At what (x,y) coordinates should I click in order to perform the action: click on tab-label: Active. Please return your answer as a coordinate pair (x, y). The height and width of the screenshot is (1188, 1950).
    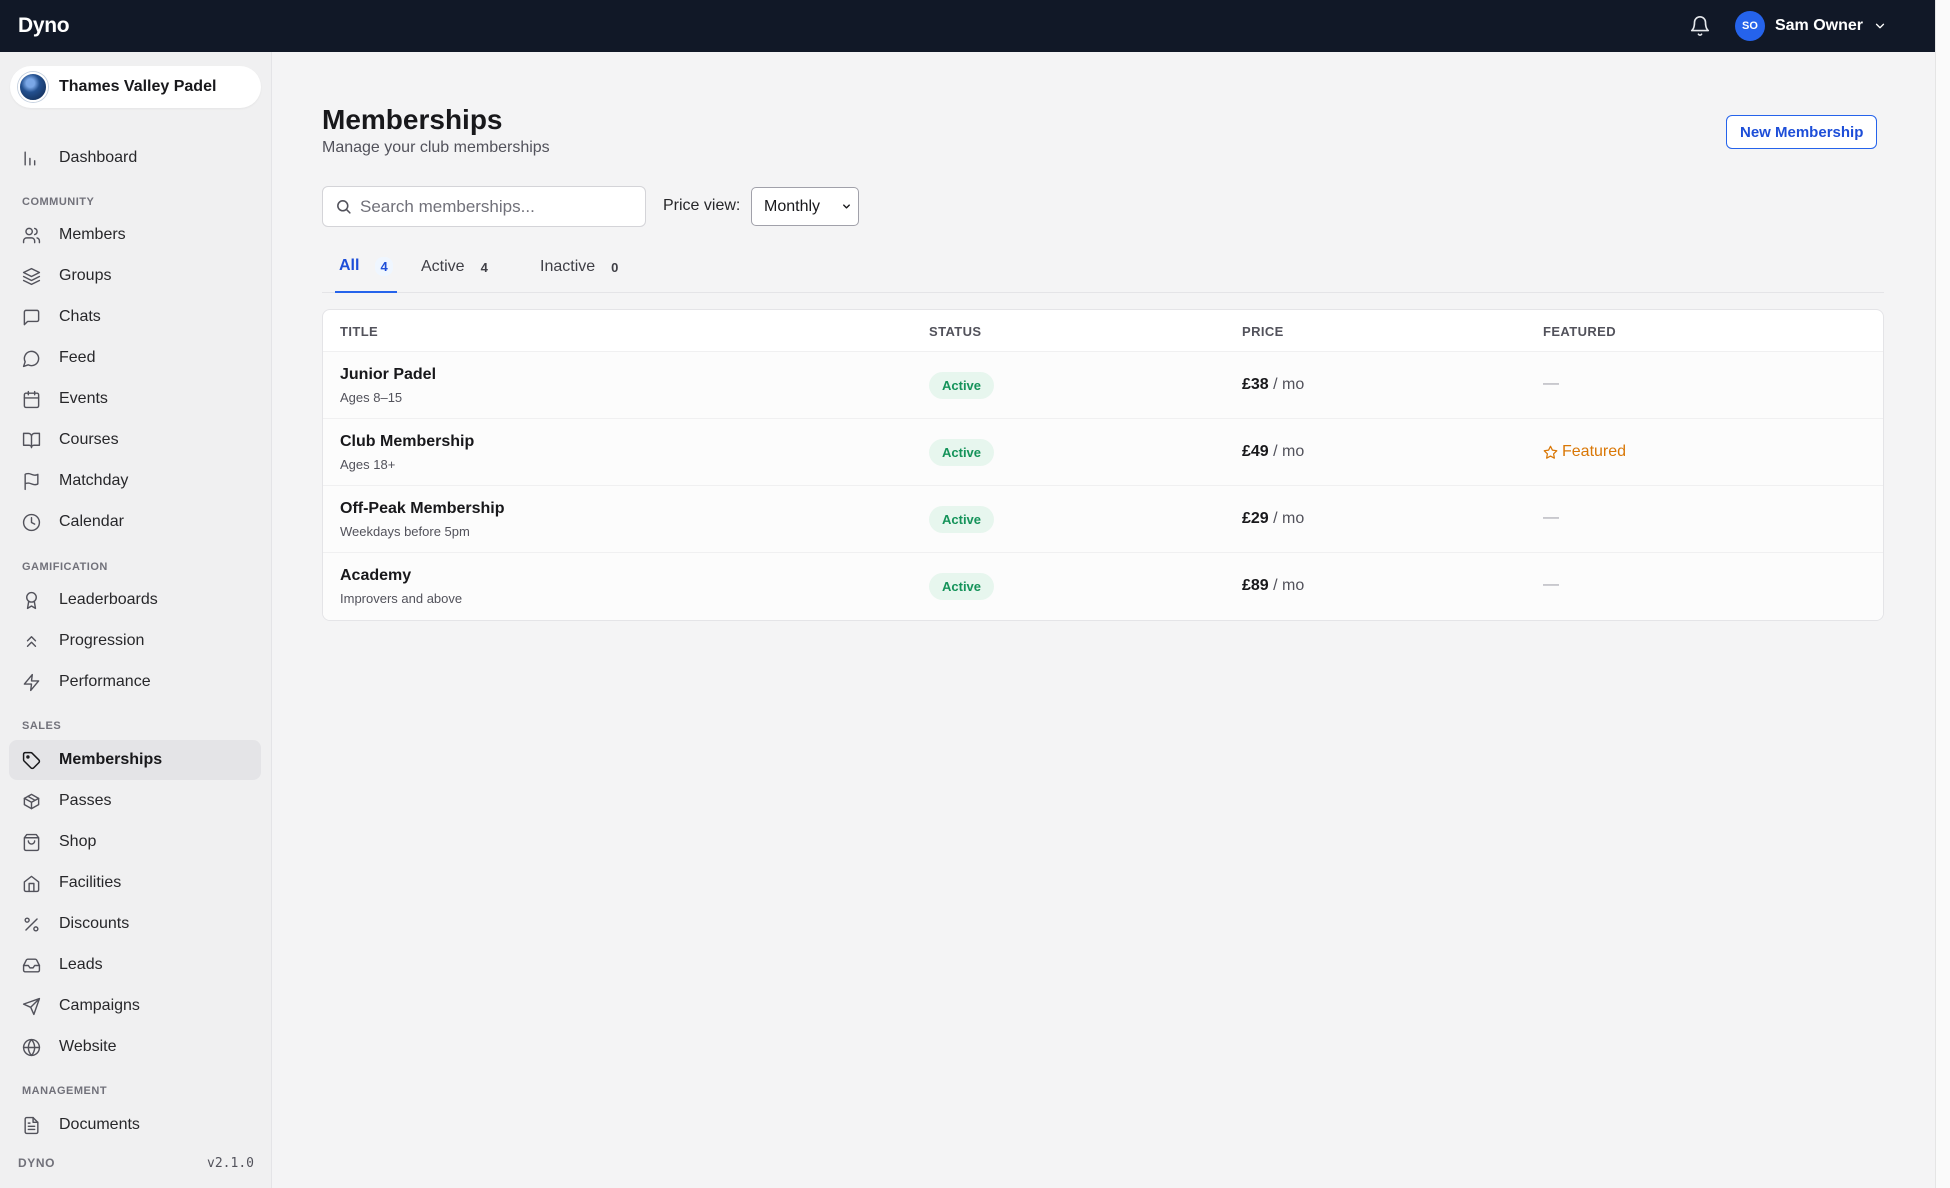
    Looking at the image, I should click on (443, 266).